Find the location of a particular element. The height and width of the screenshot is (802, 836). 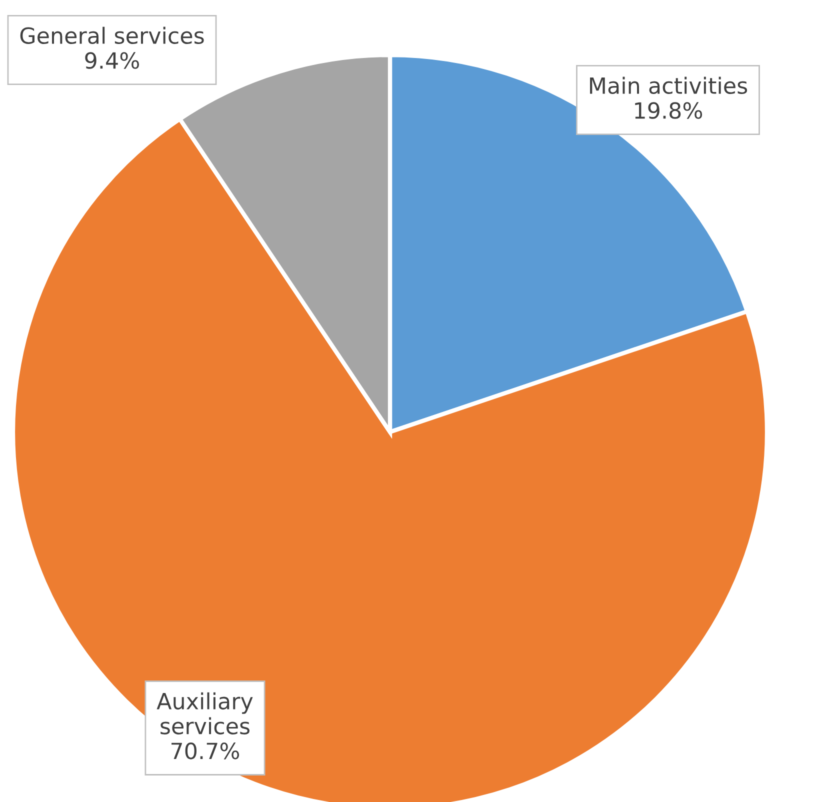

slice-label: General services is located at coordinates (112, 35).